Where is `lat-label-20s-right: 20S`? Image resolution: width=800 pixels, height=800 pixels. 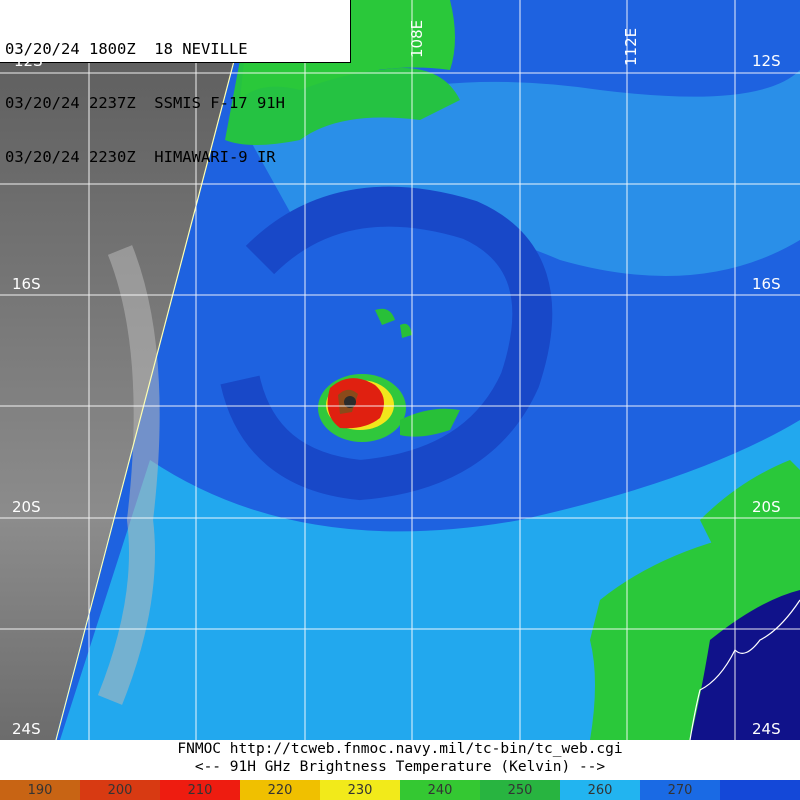
lat-label-20s-right: 20S is located at coordinates (766, 507).